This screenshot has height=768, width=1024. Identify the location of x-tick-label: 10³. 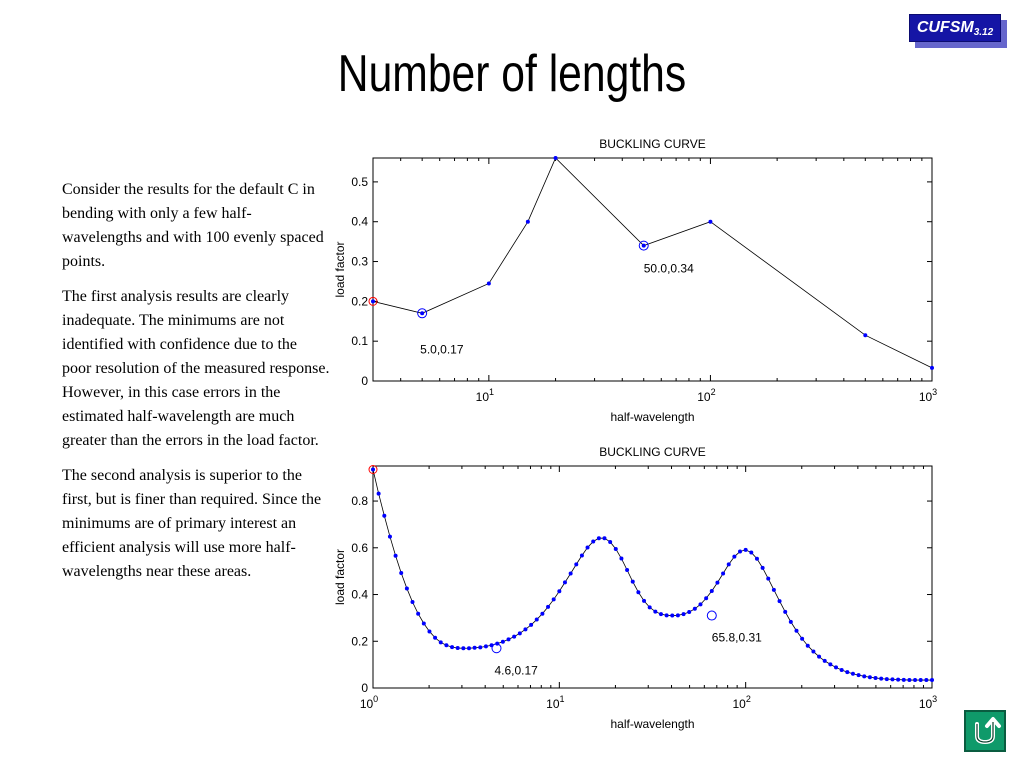
(928, 395).